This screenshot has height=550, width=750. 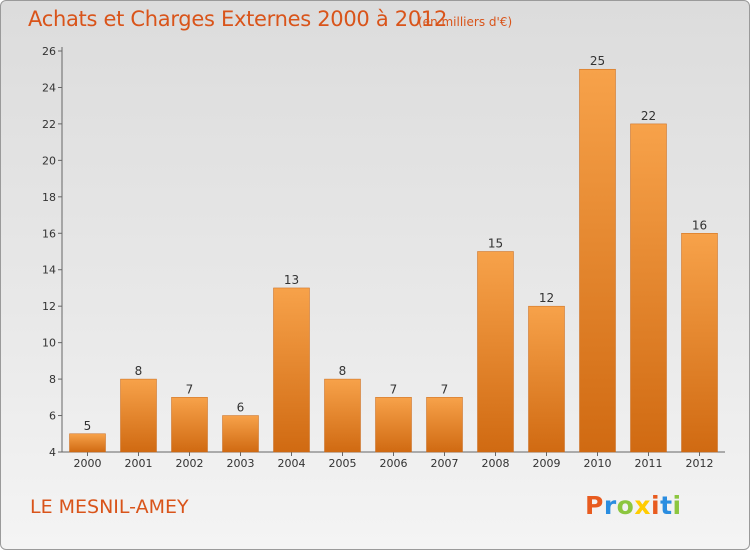 I want to click on x-tick-label: 2011, so click(x=649, y=463).